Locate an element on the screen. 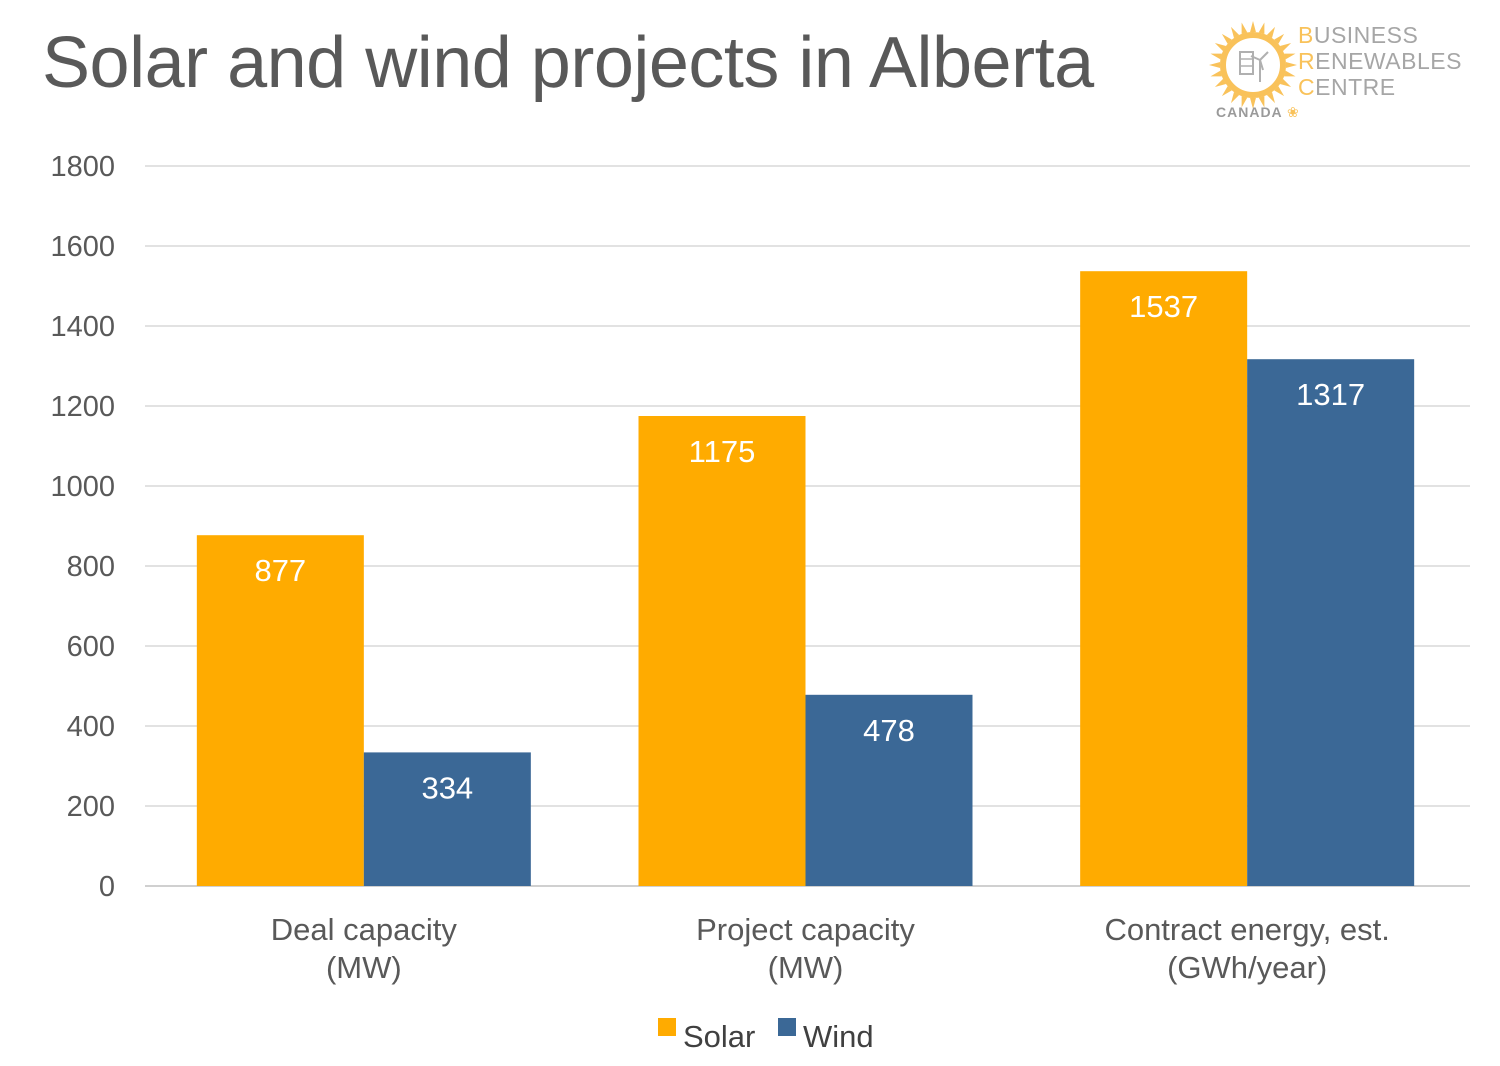  legend-item-solar: Solar is located at coordinates (706, 1036).